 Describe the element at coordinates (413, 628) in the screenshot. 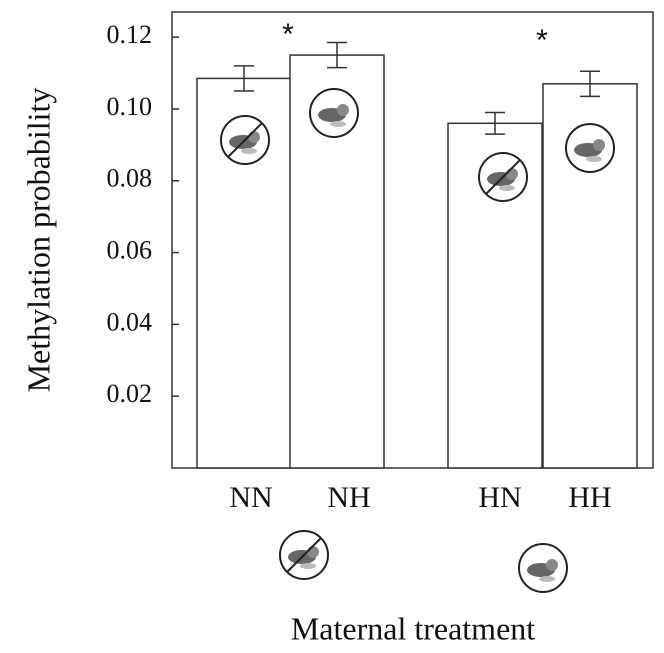

I see `x-axis-label: Maternal treatment` at that location.